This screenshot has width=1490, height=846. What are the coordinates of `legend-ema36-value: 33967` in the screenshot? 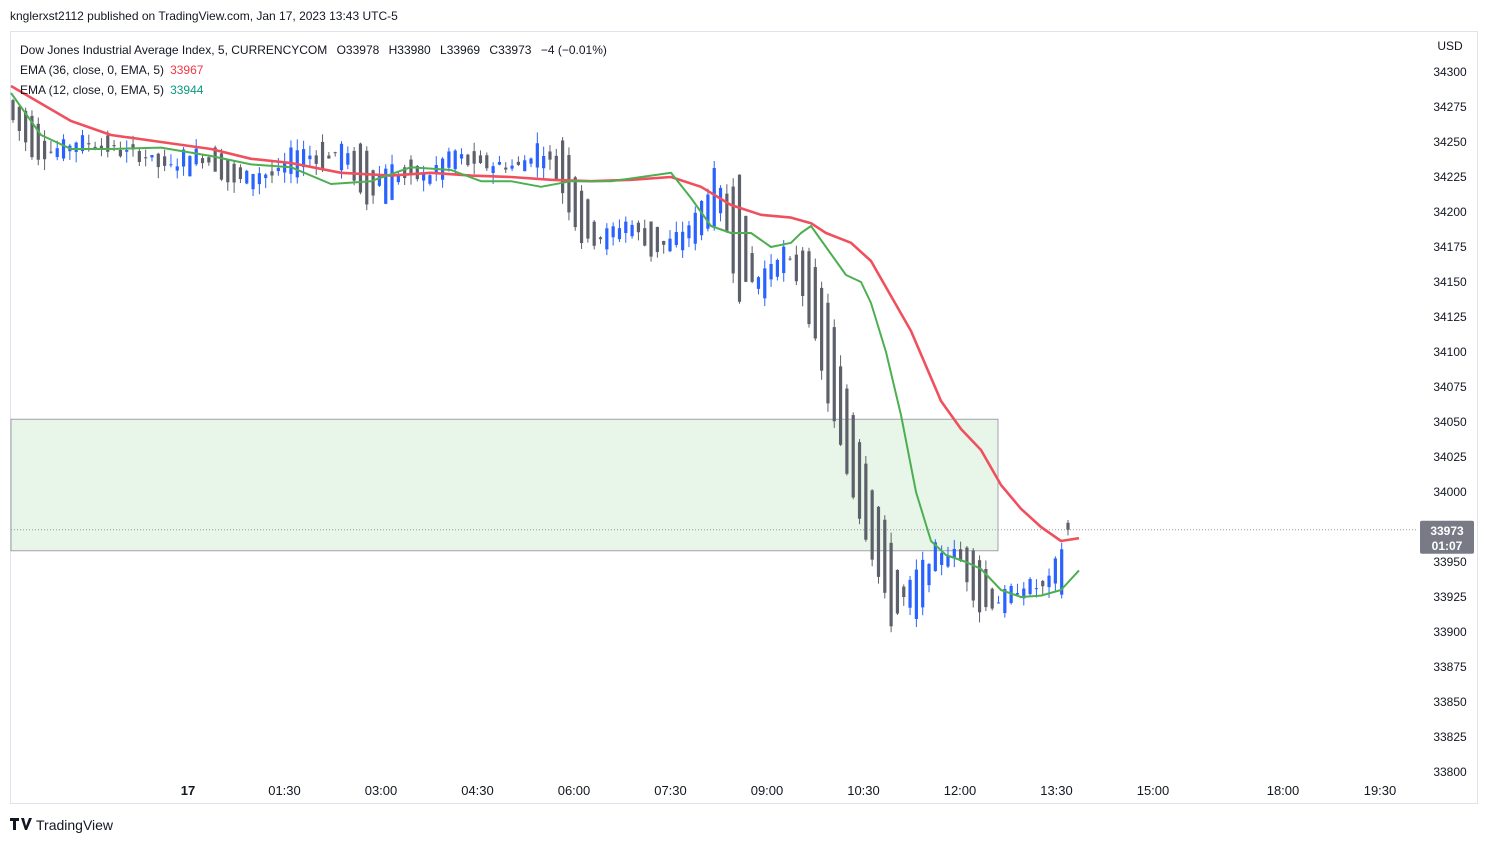 It's located at (187, 70).